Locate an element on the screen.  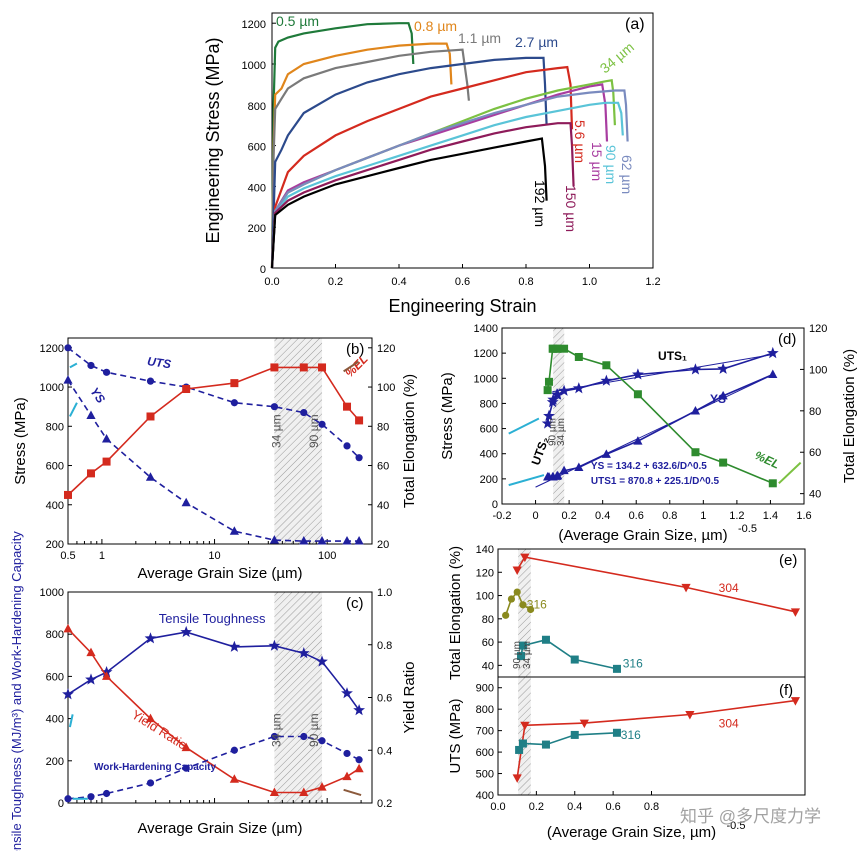
equation: UTS1 = 870.8 + 225.1/D^0.5 is located at coordinates (655, 481).